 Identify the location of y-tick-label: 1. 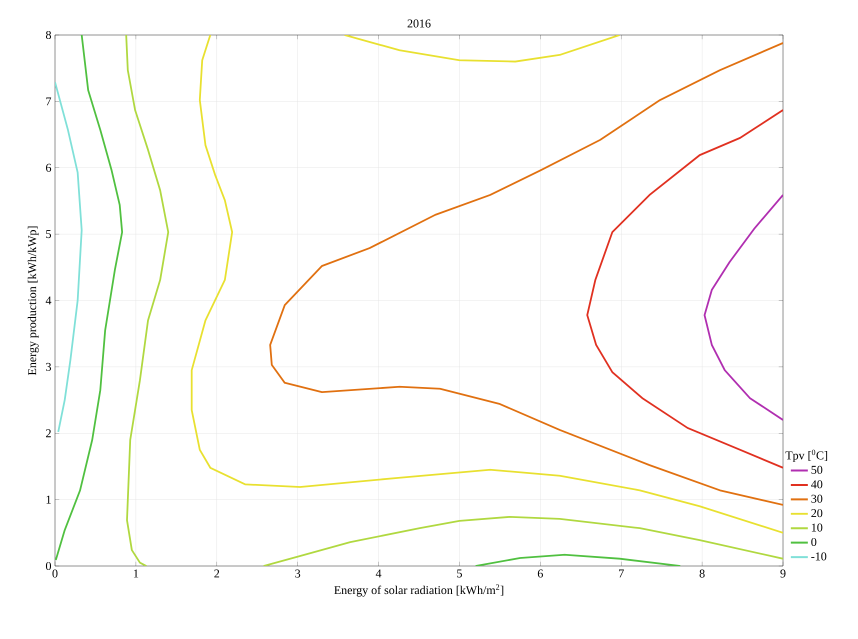
(48, 500).